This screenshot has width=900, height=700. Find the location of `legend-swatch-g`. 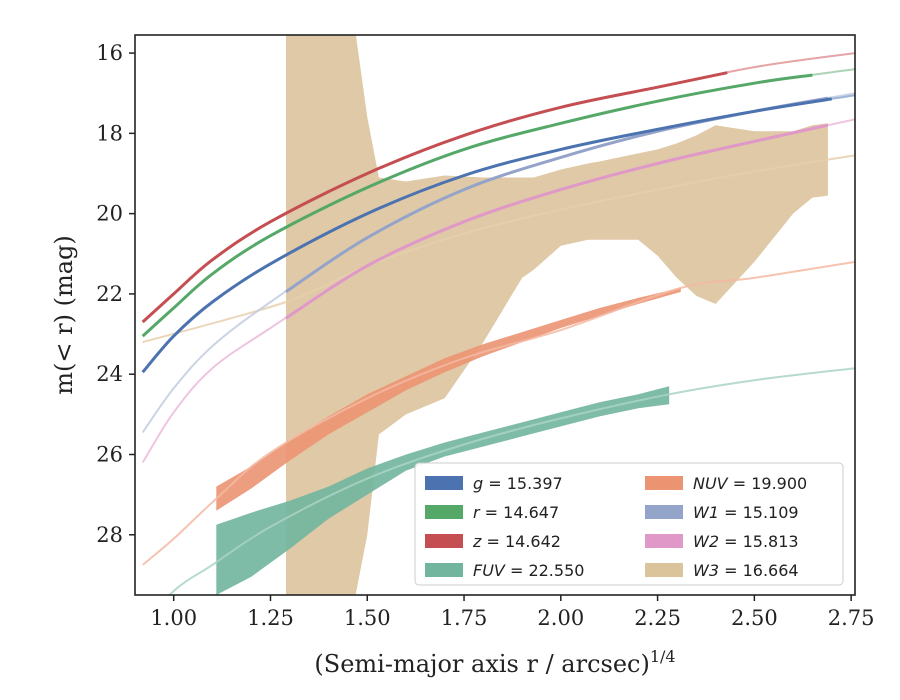

legend-swatch-g is located at coordinates (444, 483).